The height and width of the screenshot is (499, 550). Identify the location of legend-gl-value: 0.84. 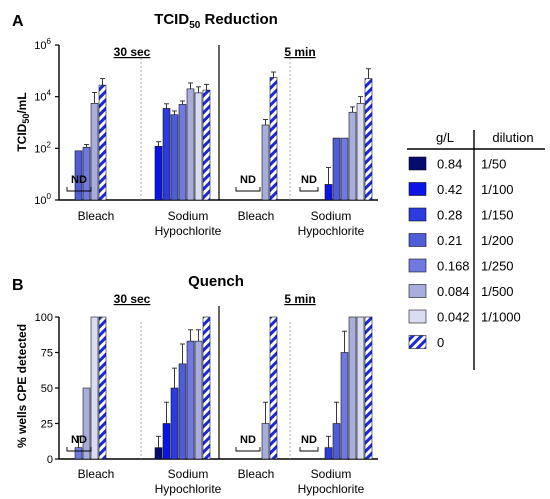
(449, 164).